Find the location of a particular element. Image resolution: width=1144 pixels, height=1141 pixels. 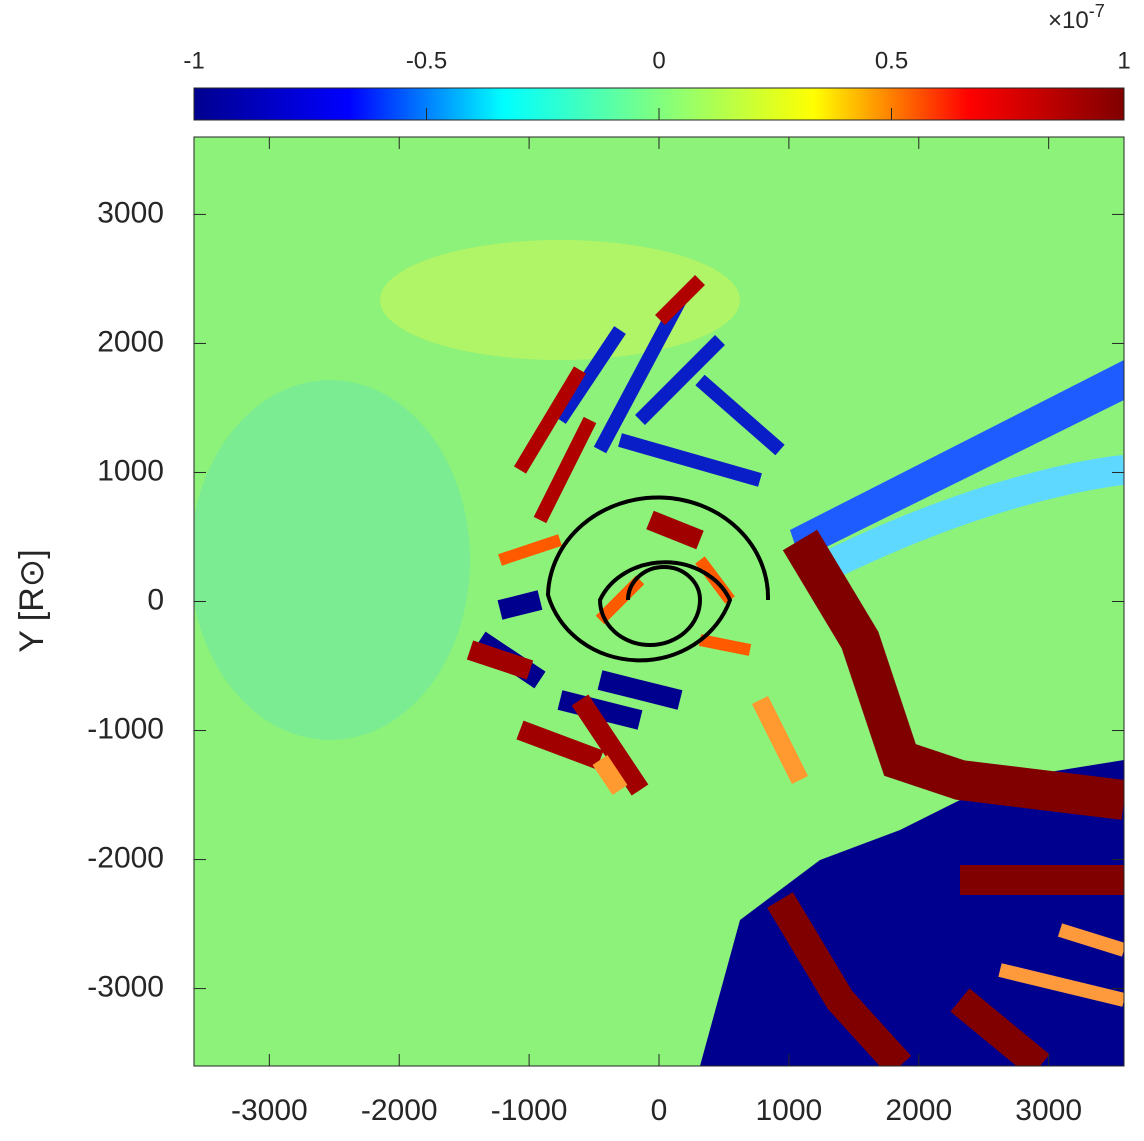

x-tick-label: 2000 is located at coordinates (918, 1110).